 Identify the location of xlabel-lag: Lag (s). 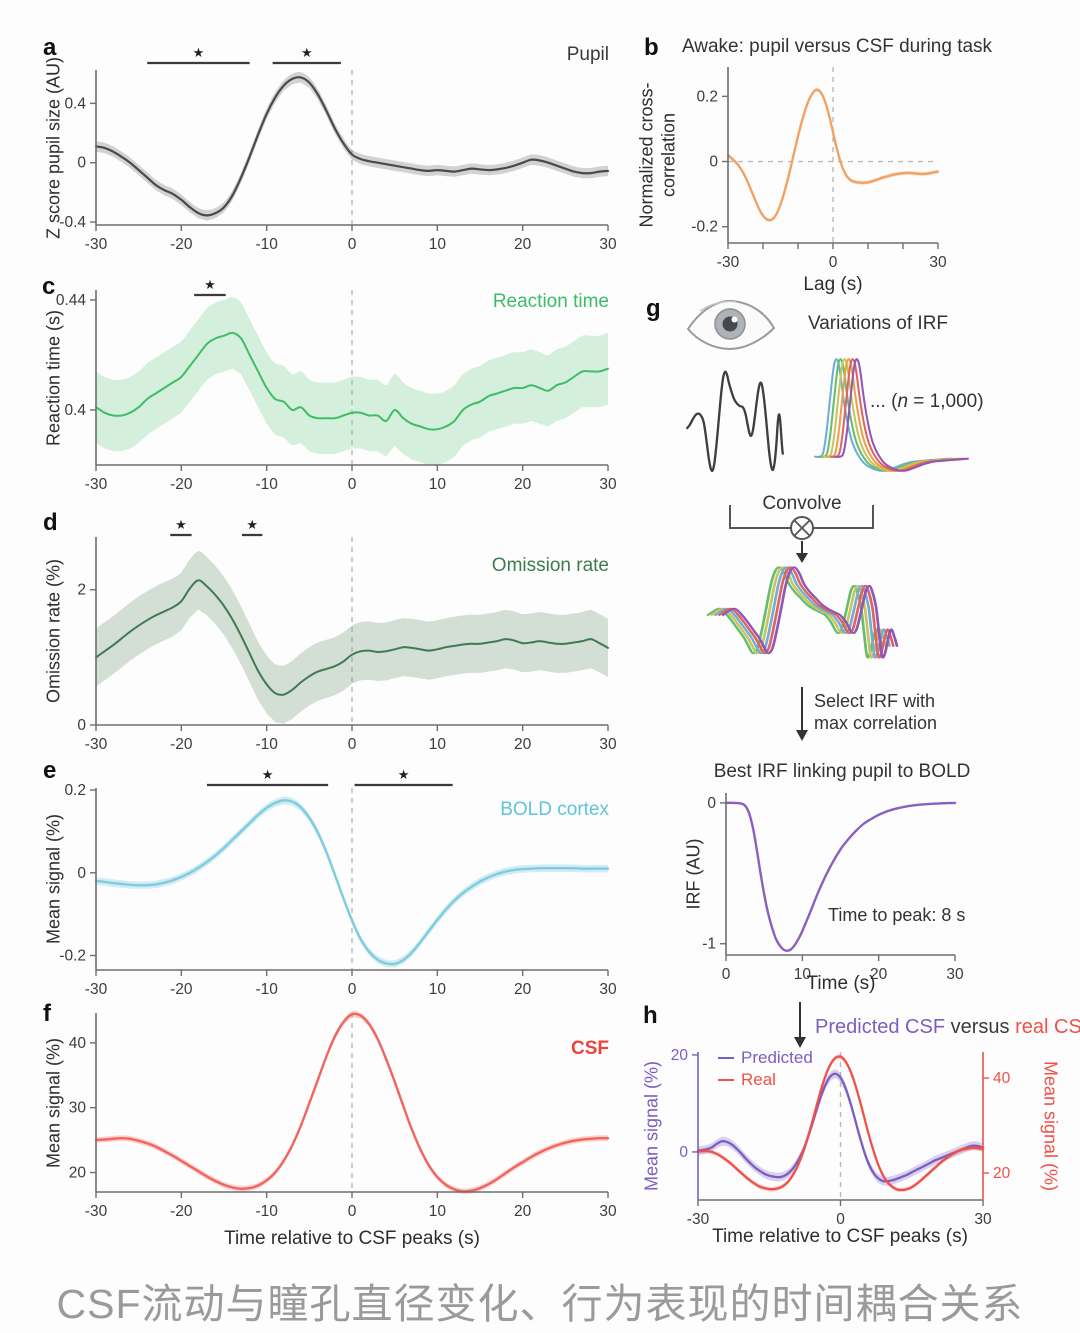
(833, 284).